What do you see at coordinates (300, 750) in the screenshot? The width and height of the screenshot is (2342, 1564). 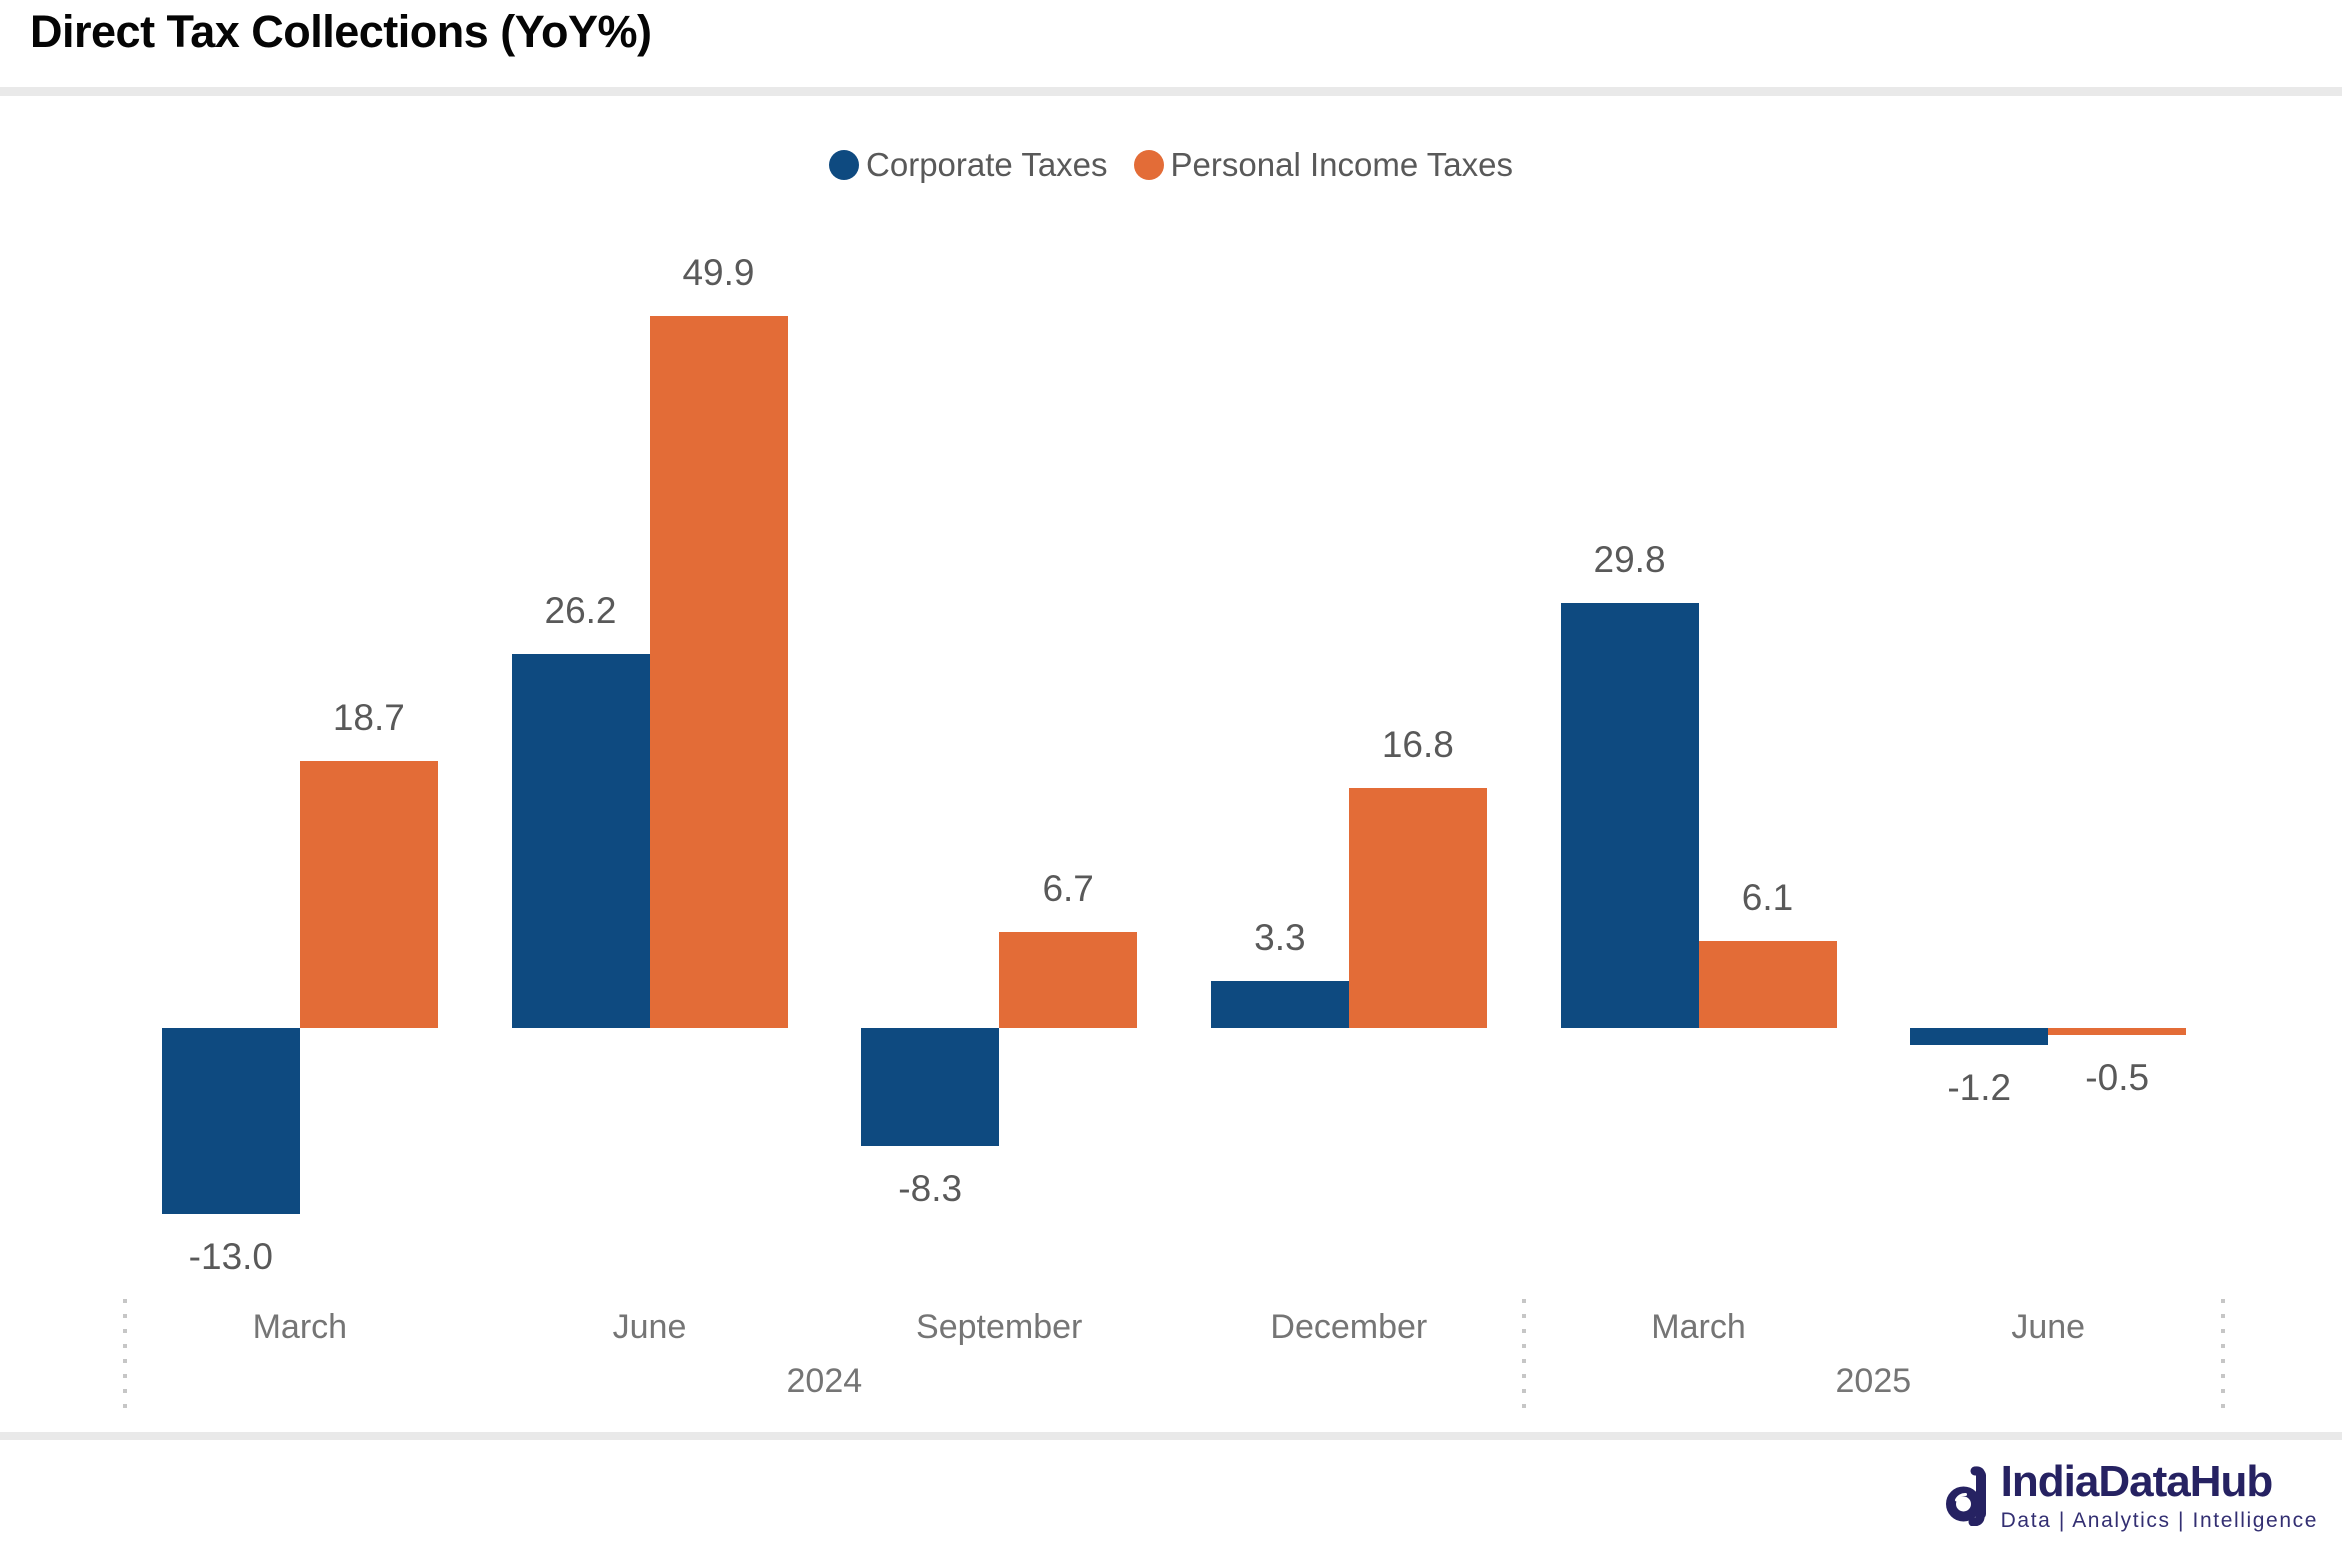 I see `bar-group-march-0: -13.0 18.7` at bounding box center [300, 750].